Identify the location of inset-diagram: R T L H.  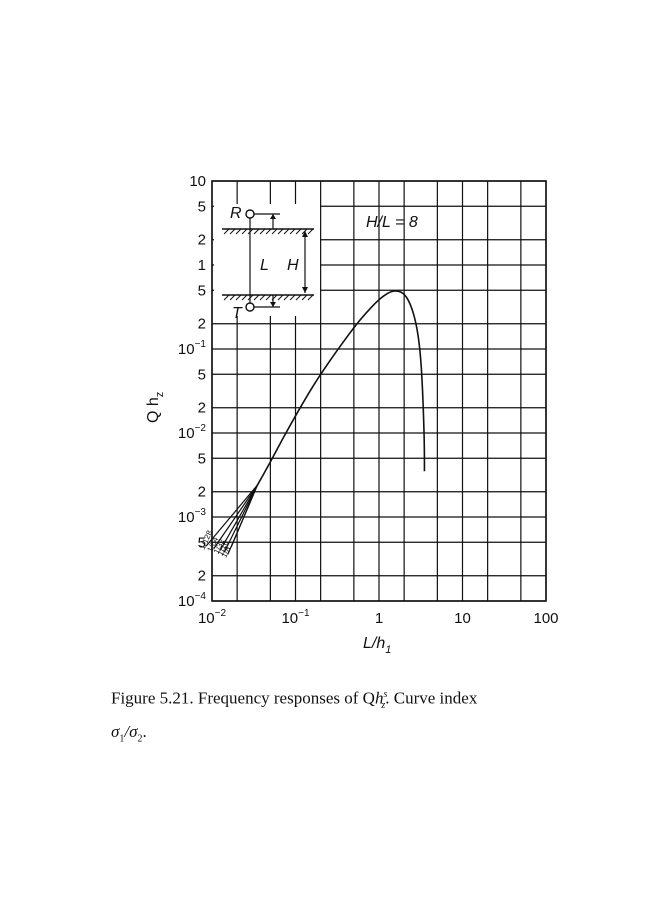
(267, 263).